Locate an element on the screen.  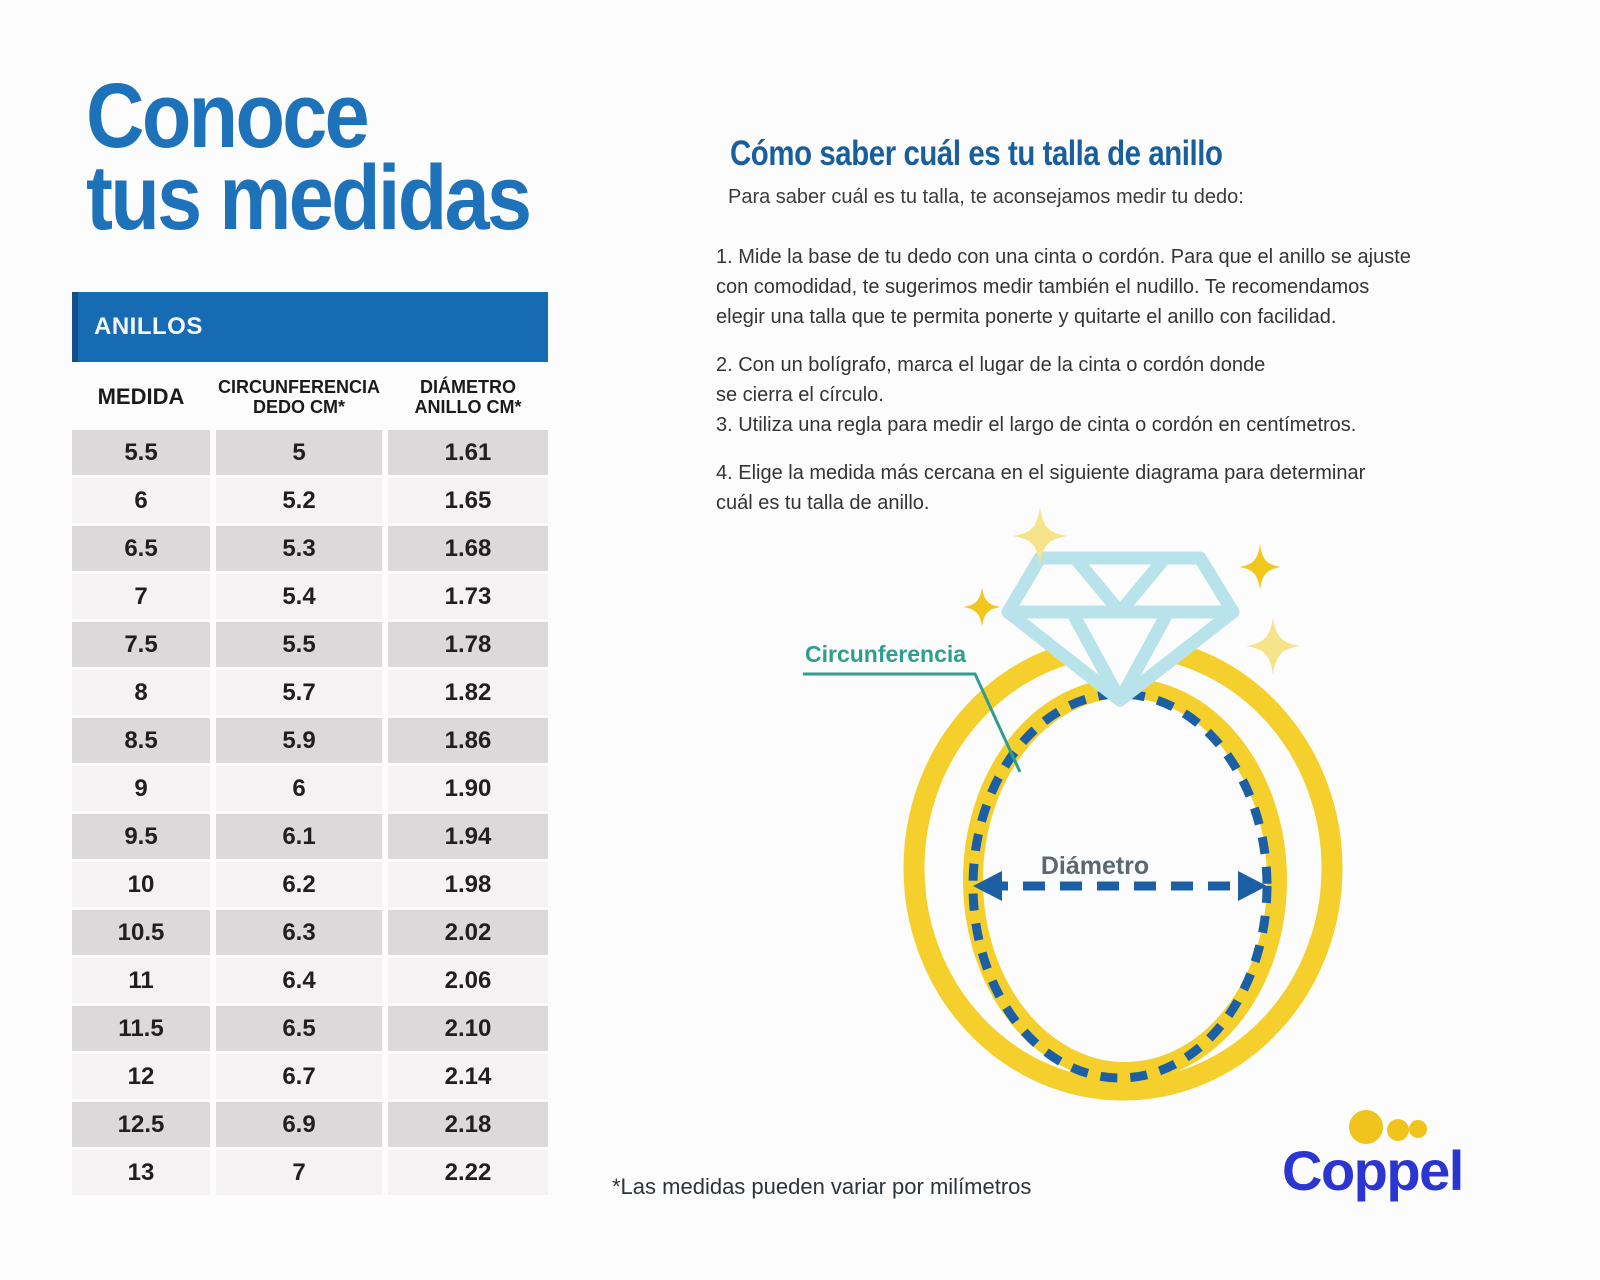
section-heading: Cómo saber cuál es tu talla de anillo is located at coordinates (976, 153).